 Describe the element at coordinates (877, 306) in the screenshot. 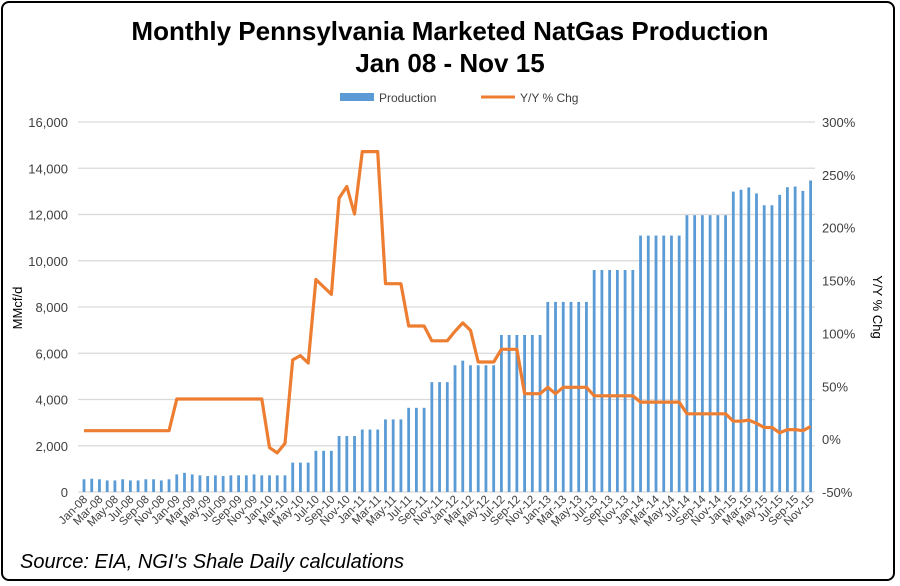

I see `y2-axis-title: Y/Y % Chg` at that location.